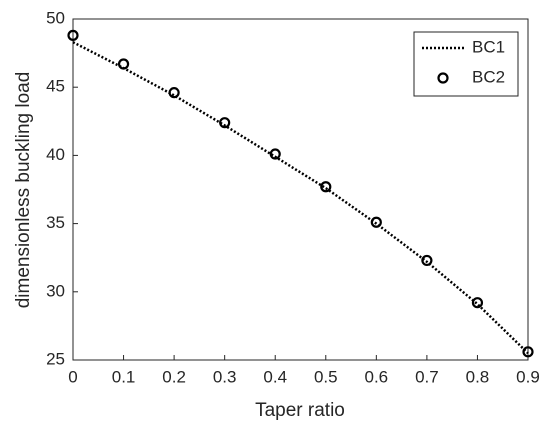 The image size is (550, 434). Describe the element at coordinates (23, 190) in the screenshot. I see `y-axis-label: dimensionless buckling load` at that location.